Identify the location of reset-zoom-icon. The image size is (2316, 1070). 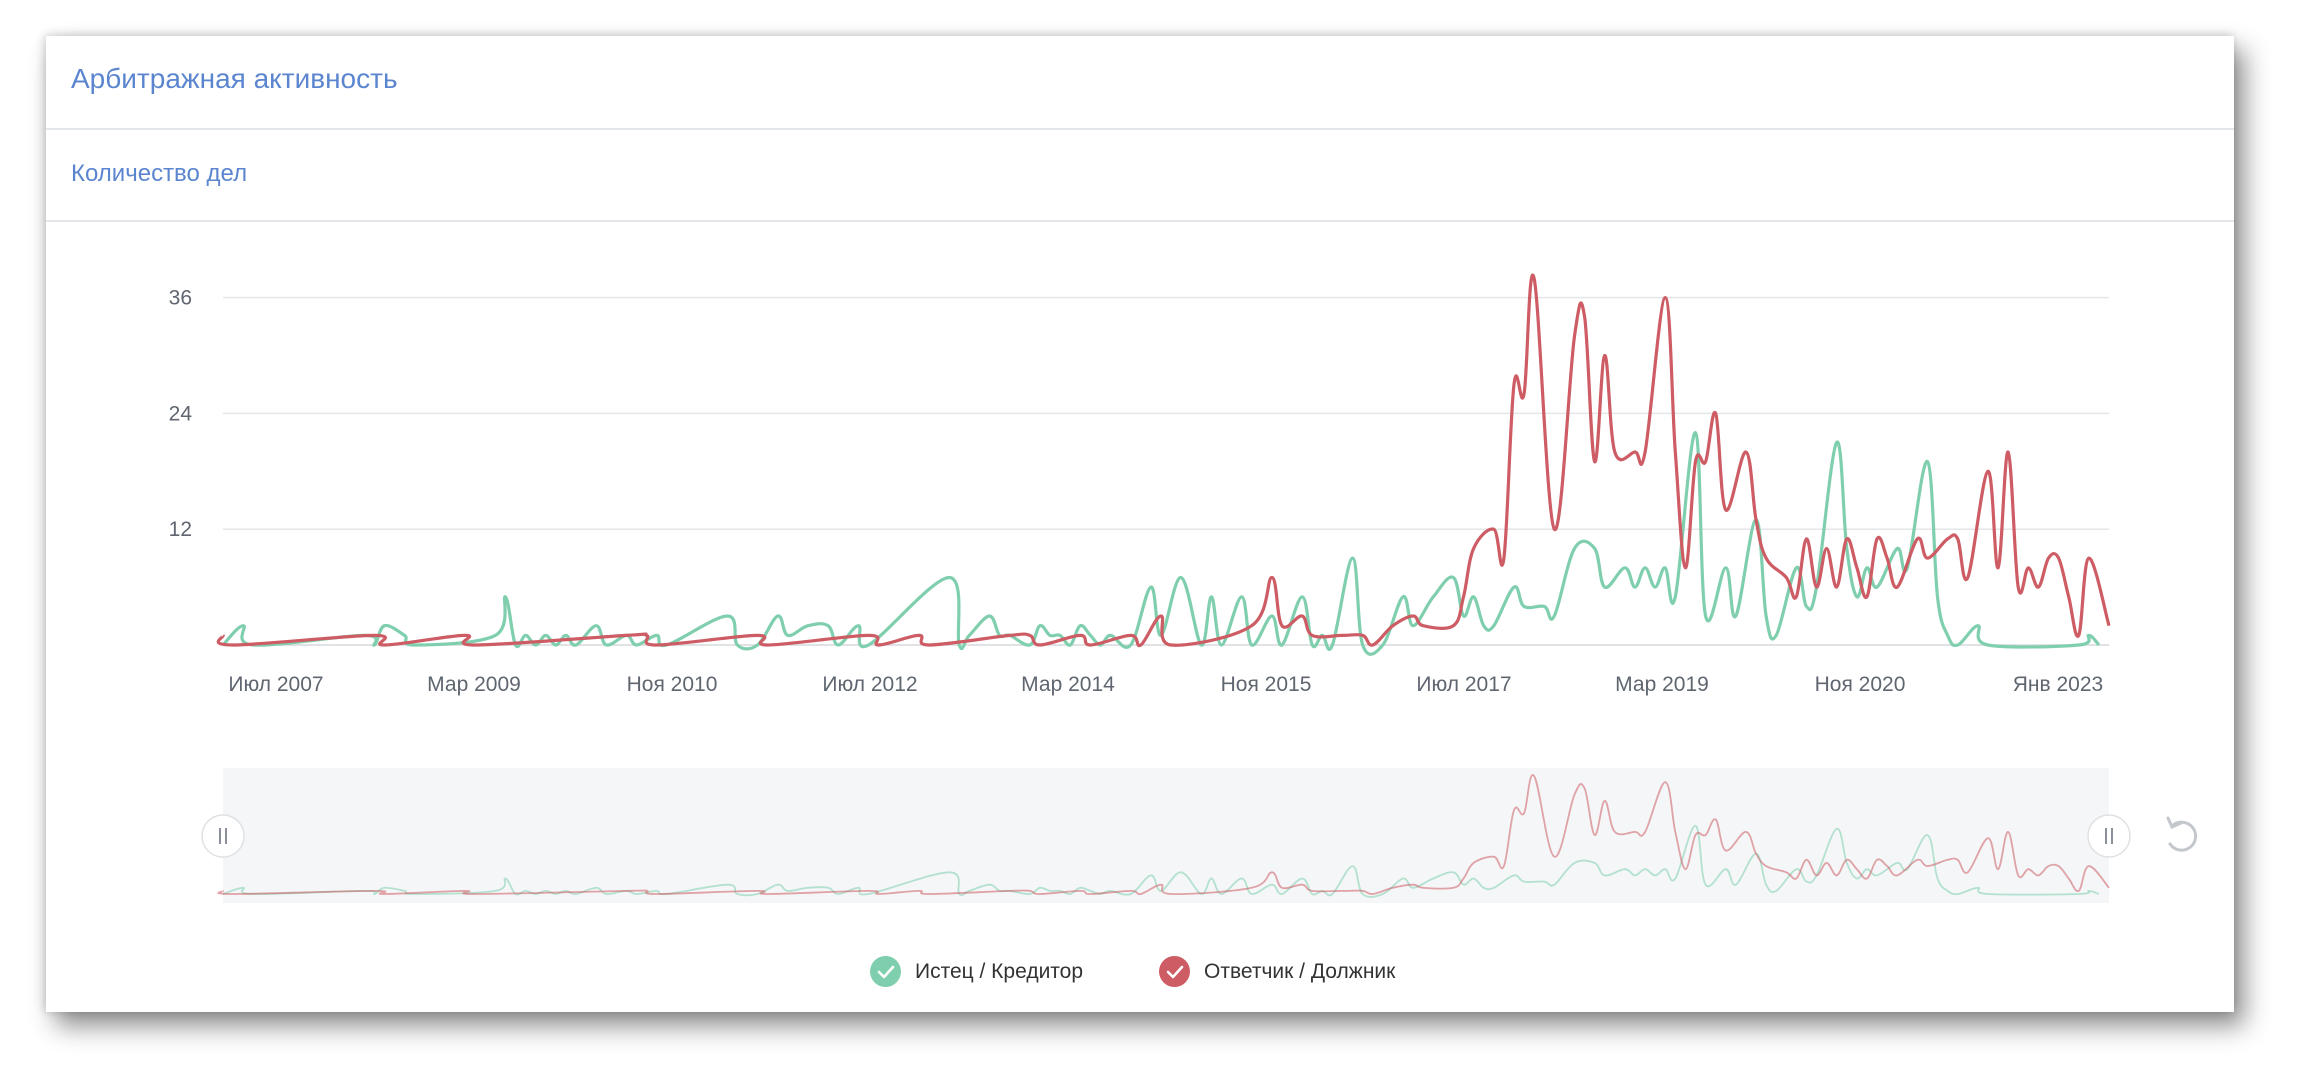
(2182, 834).